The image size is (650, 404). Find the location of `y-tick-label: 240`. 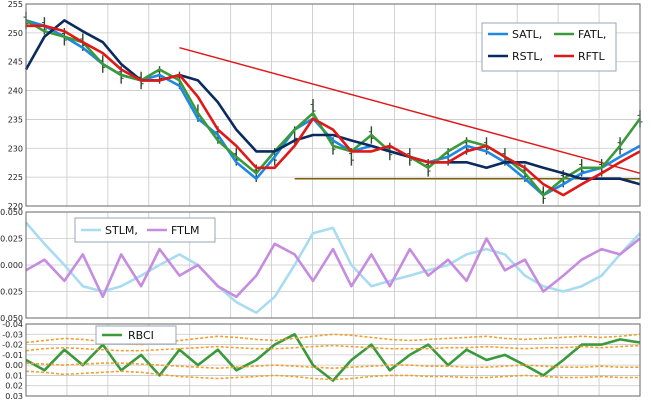

y-tick-label: 240 is located at coordinates (15, 91).